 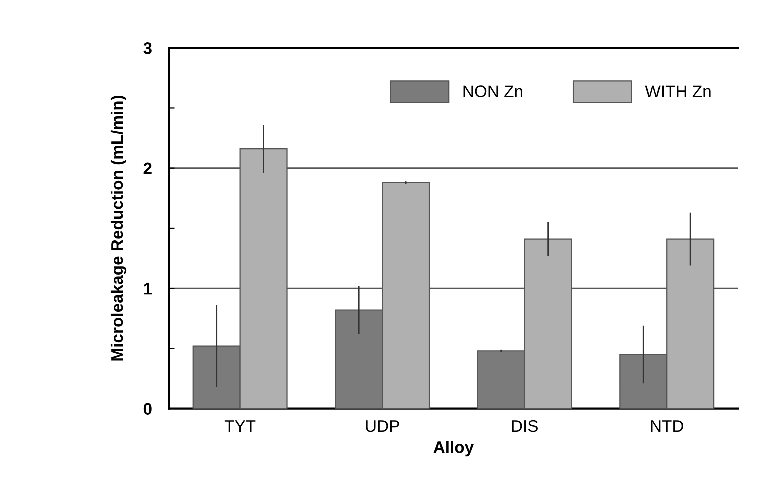 What do you see at coordinates (240, 426) in the screenshot?
I see `x-tick-label: TYT` at bounding box center [240, 426].